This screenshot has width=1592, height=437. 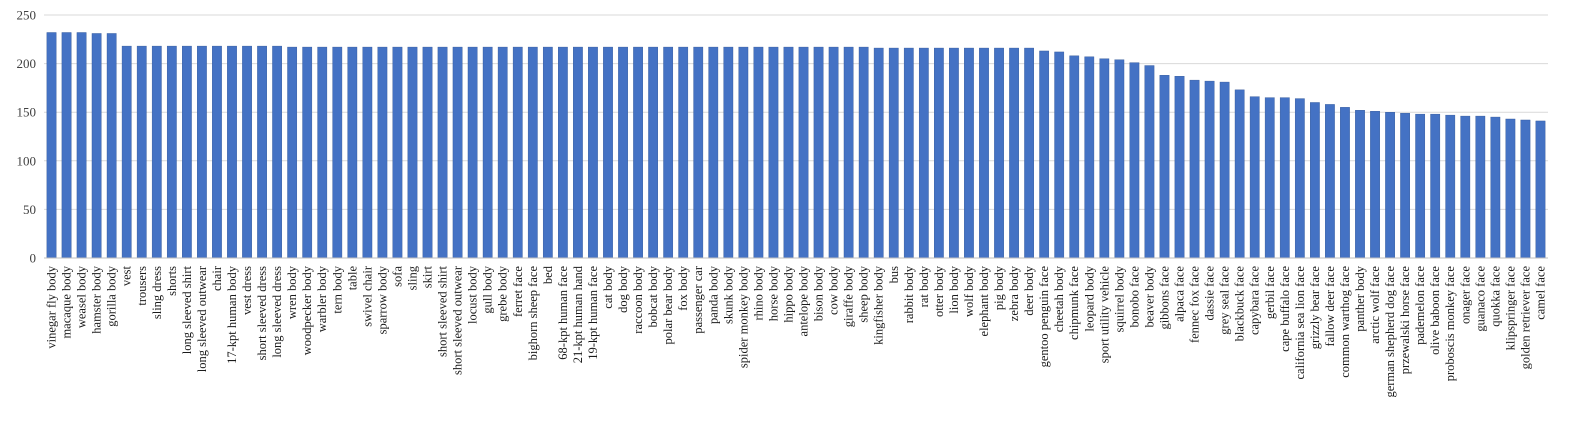 I want to click on x-category-label: gorilla body, so click(x=112, y=296).